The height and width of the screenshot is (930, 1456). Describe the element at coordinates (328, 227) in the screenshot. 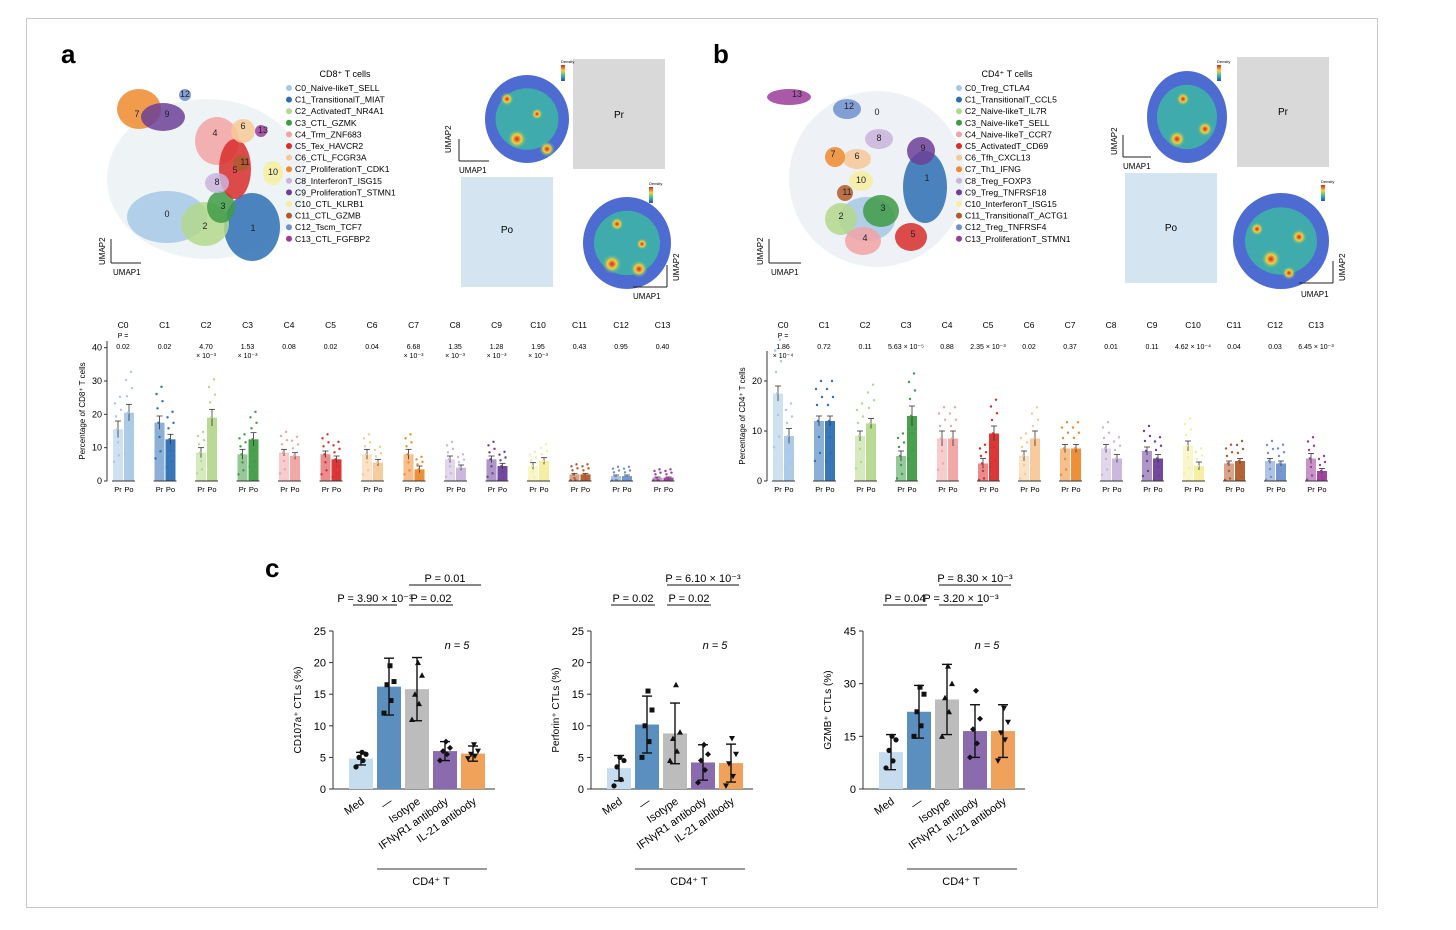

I see `legend-item-label: C12_Tscm_TCF7` at that location.